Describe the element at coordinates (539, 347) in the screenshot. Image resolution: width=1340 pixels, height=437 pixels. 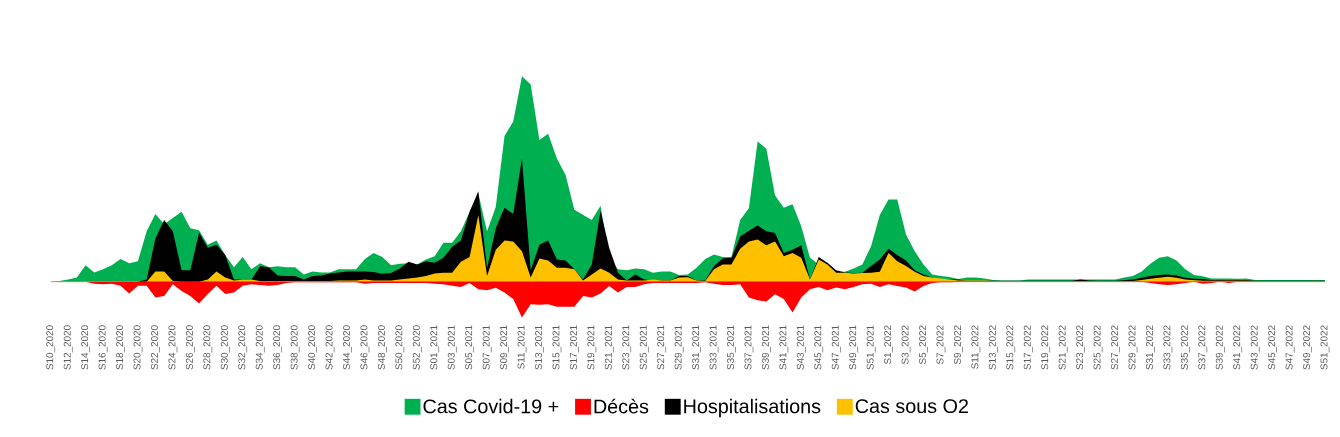
I see `x-tick-label: S13_2021` at that location.